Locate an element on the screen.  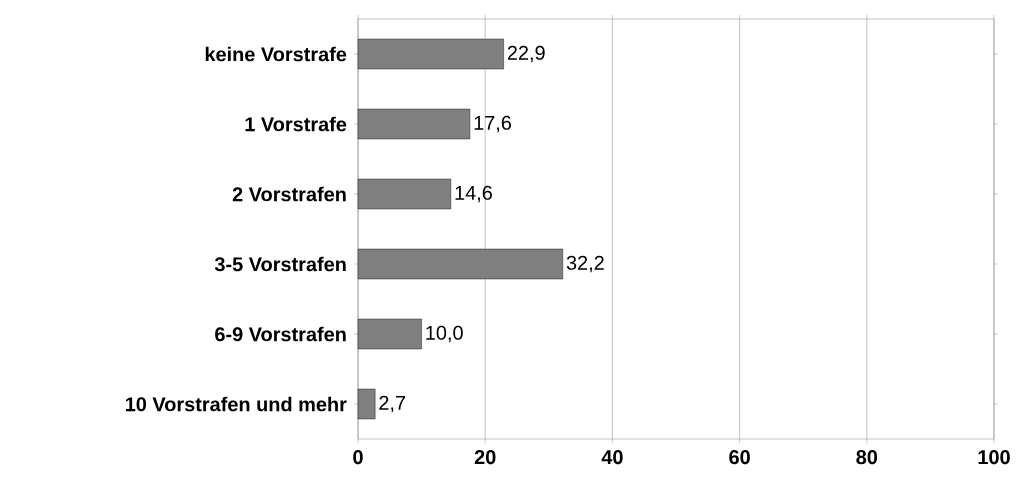
y-tick-label: 6-9 Vorstrafen is located at coordinates (280, 334).